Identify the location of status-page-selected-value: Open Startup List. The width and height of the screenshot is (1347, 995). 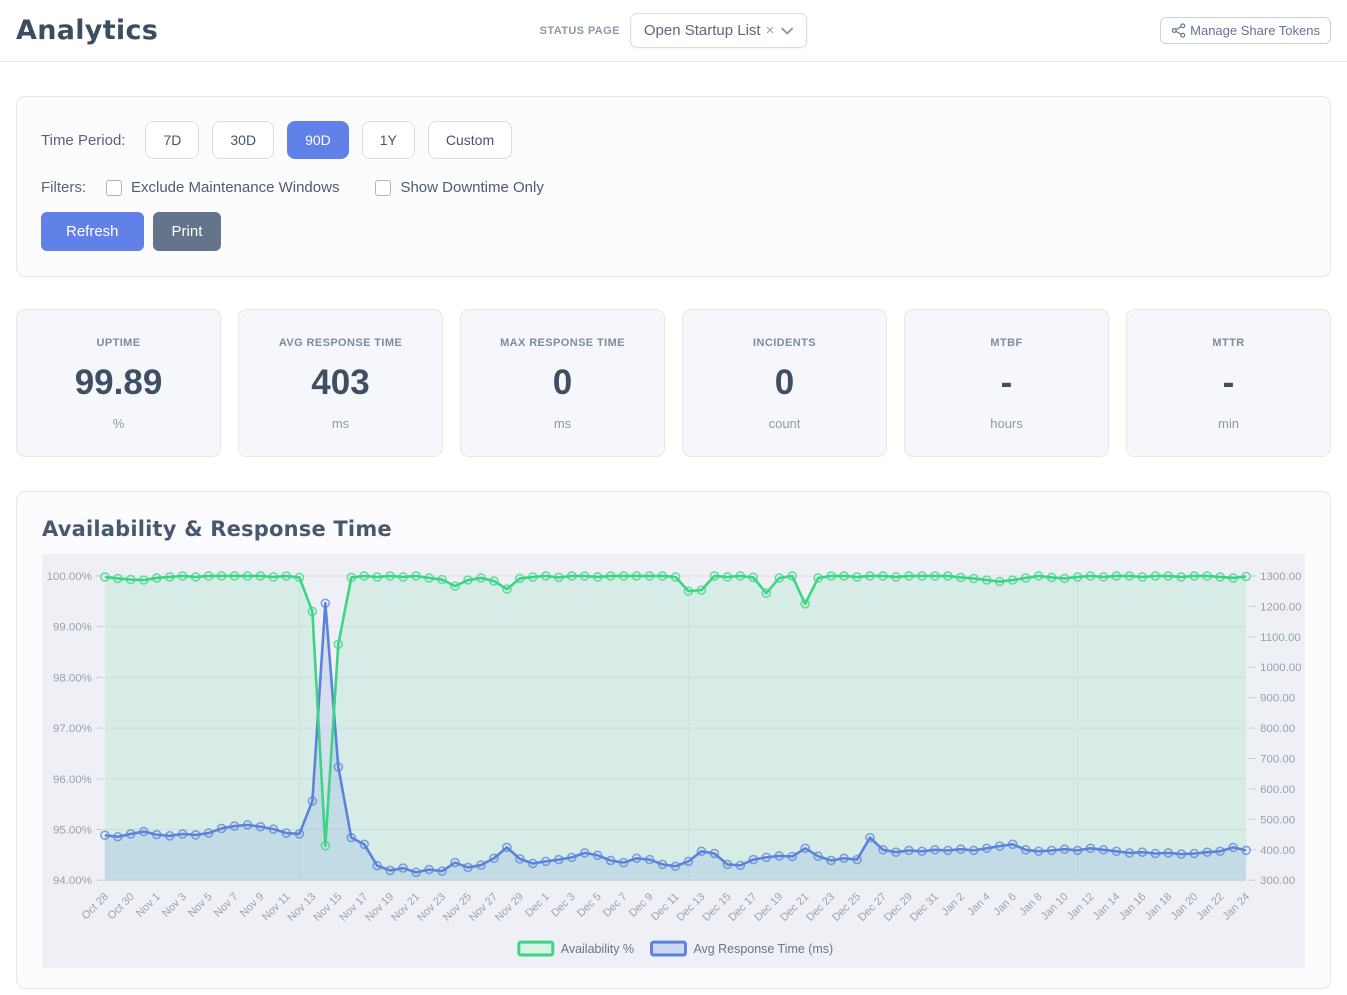
(702, 30).